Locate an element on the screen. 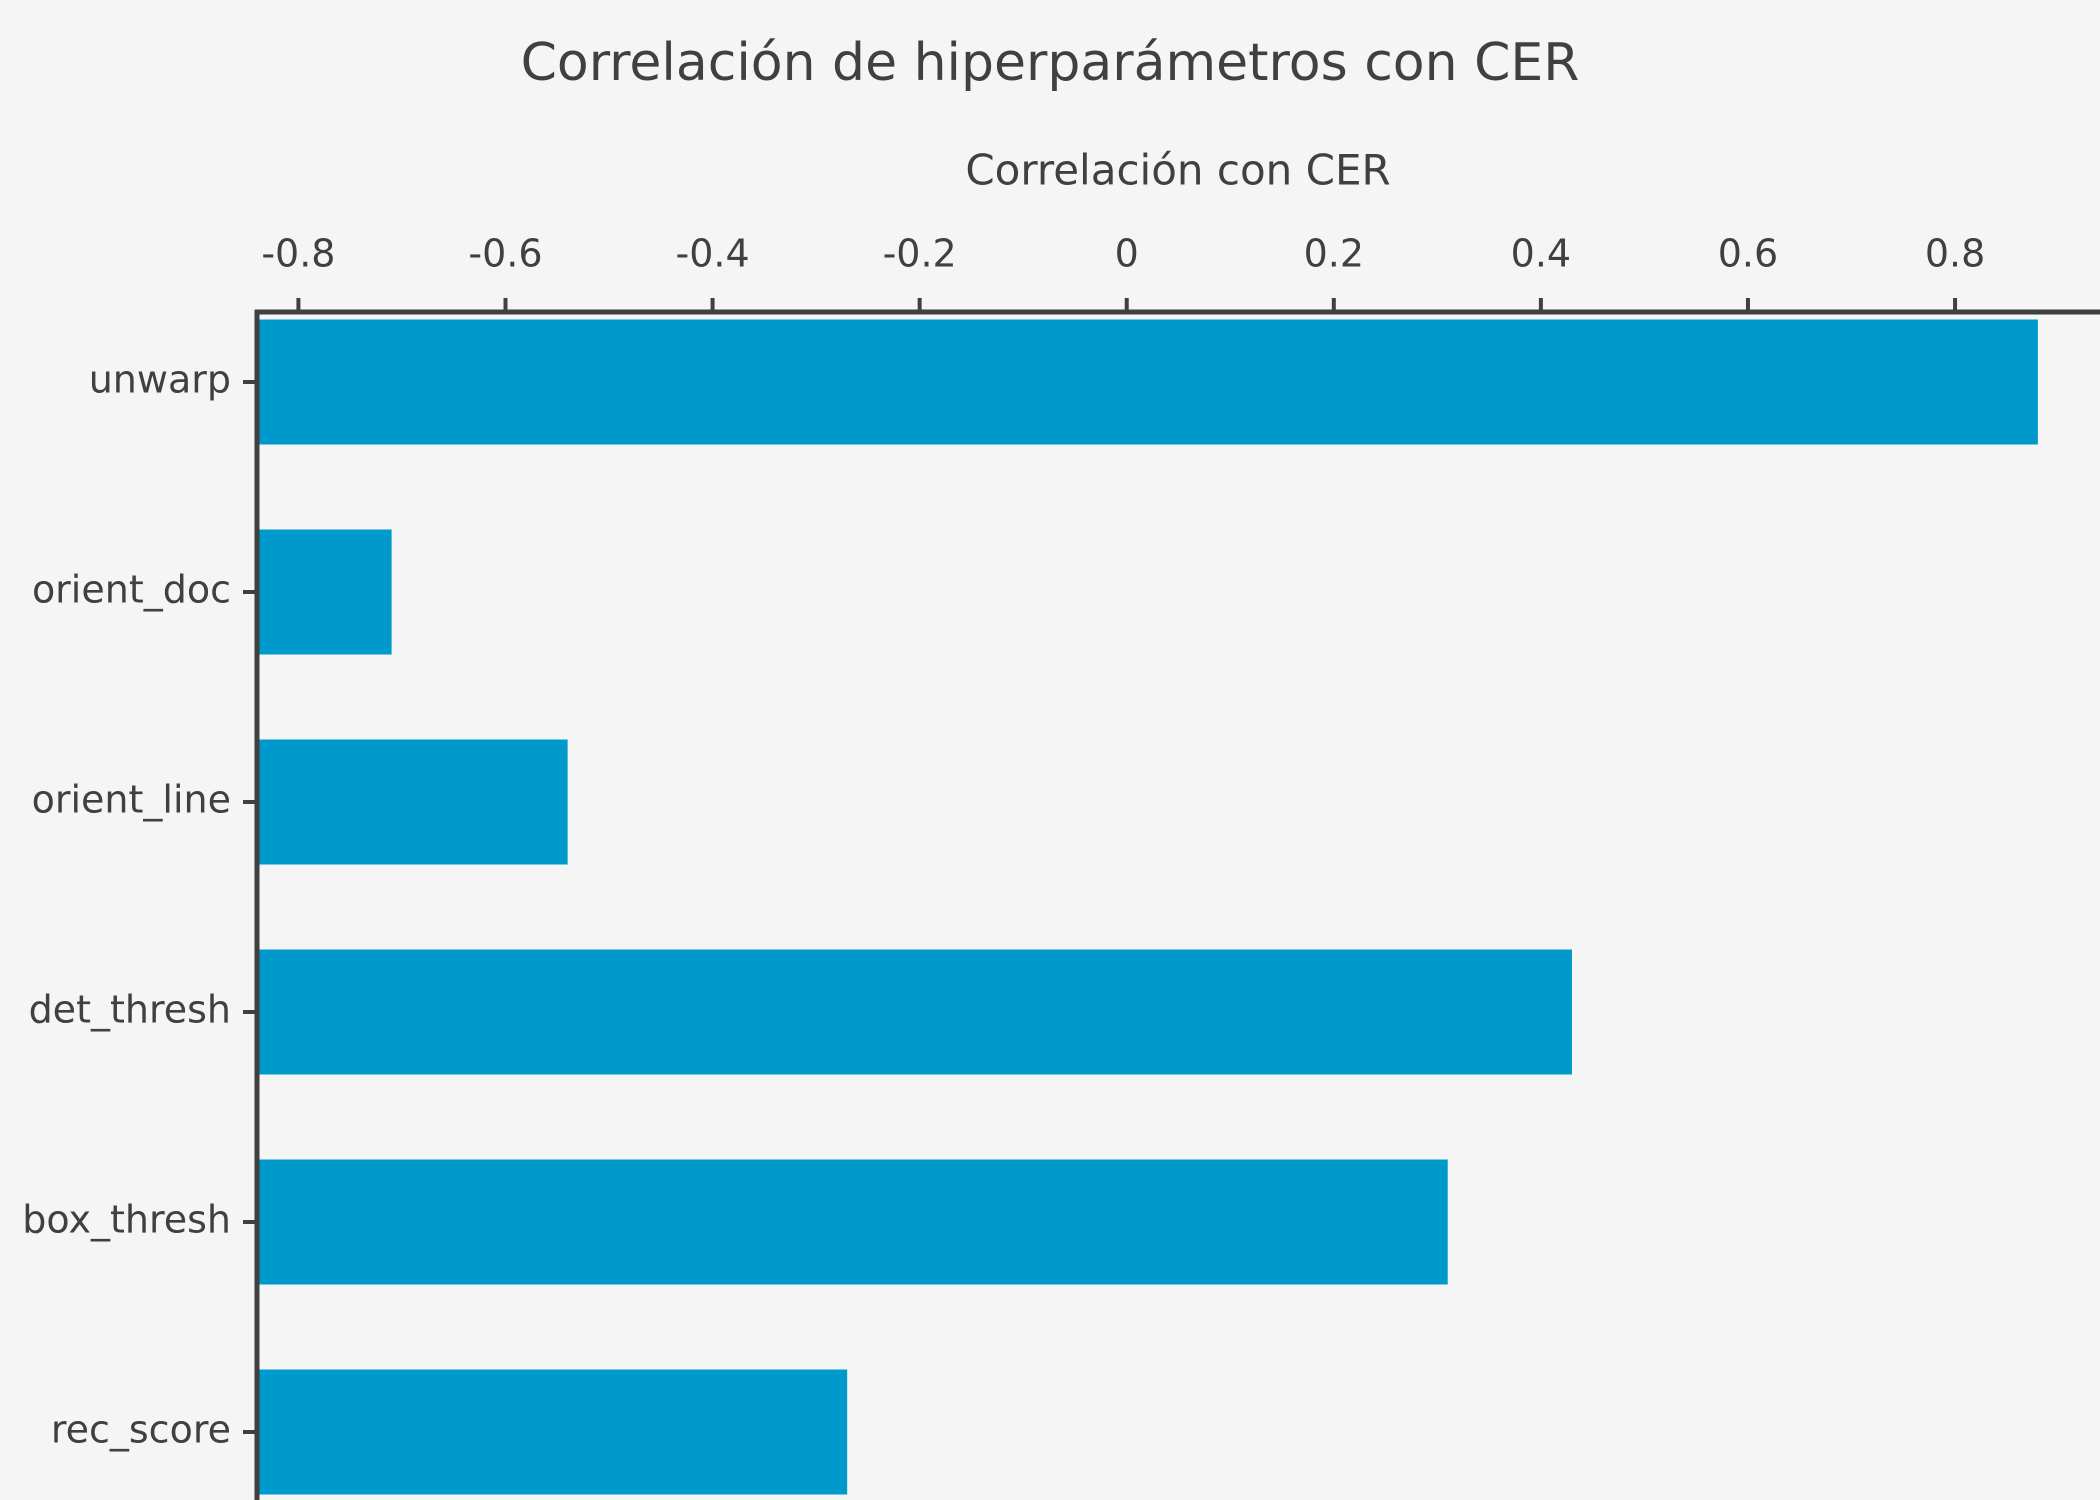 The image size is (2100, 1500). chart-title: Correlación de hiperparámetros con CER is located at coordinates (1050, 63).